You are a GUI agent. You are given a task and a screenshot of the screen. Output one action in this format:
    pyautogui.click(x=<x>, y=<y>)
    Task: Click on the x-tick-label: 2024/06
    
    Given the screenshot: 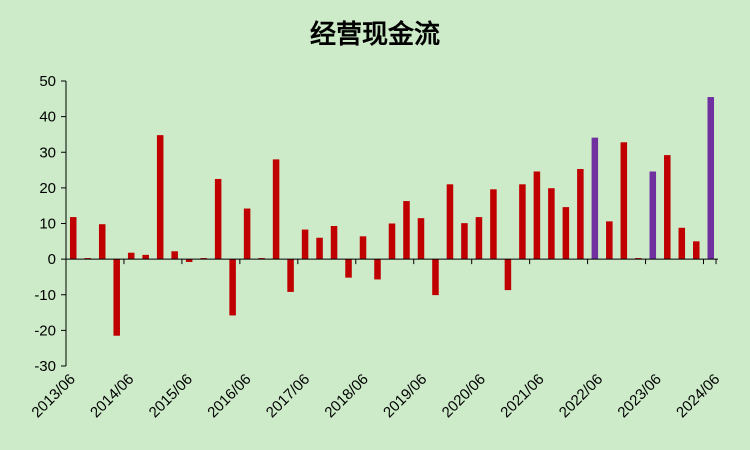 What is the action you would take?
    pyautogui.click(x=698, y=396)
    